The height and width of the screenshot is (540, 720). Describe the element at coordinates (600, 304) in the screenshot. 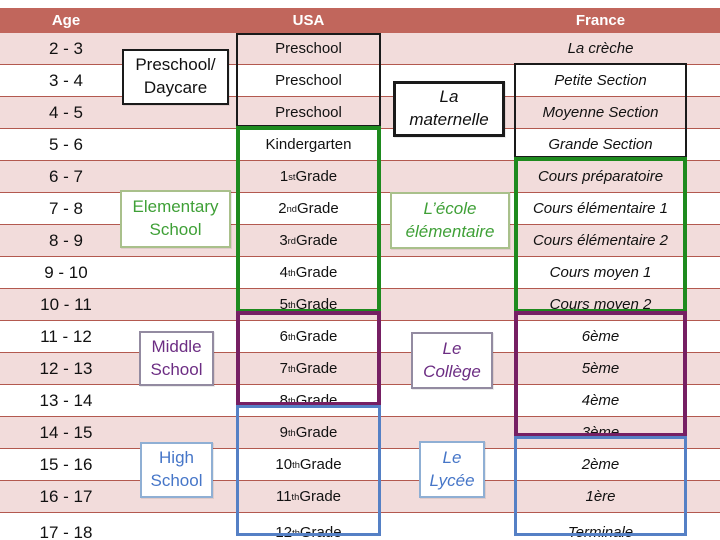

I see `france-cell: Cours moyen 2` at that location.